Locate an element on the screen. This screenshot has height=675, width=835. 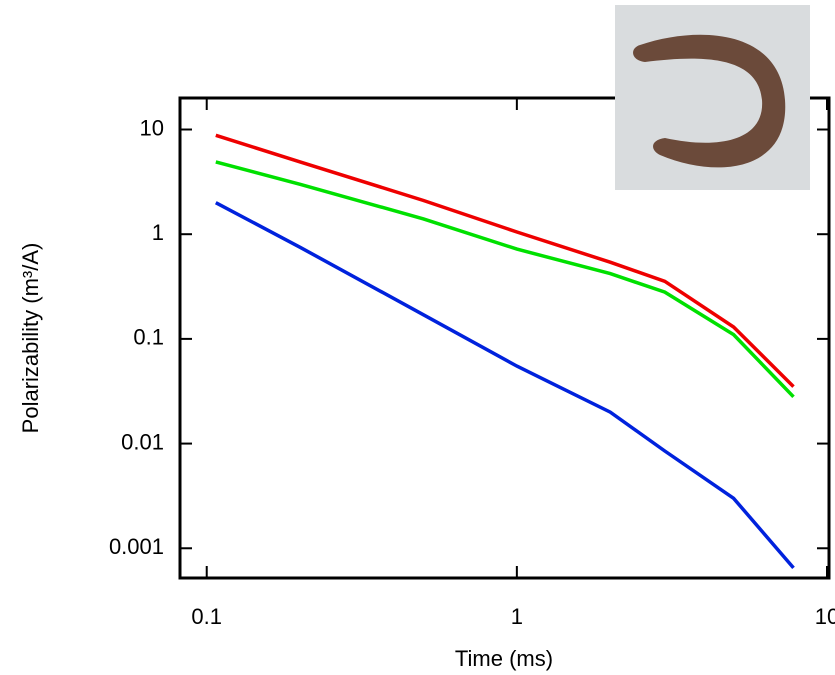
y-tick-label: 1 is located at coordinates (158, 232).